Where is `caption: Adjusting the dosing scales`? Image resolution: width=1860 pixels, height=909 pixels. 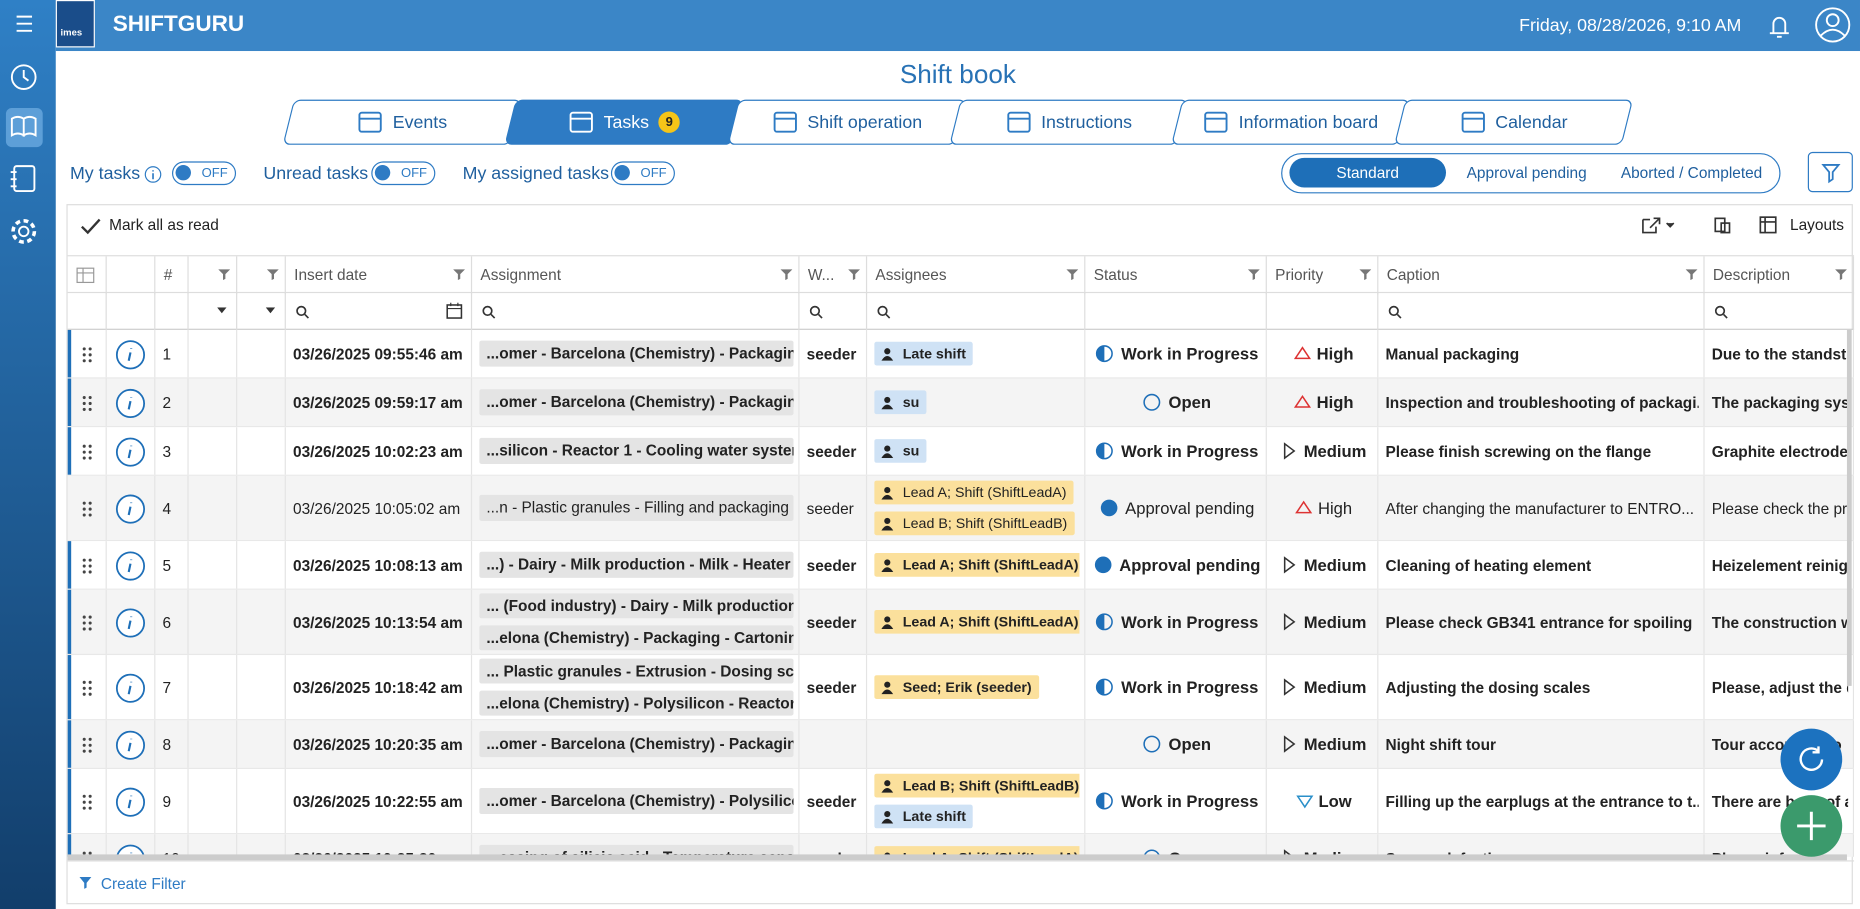
caption: Adjusting the dosing scales is located at coordinates (1488, 687).